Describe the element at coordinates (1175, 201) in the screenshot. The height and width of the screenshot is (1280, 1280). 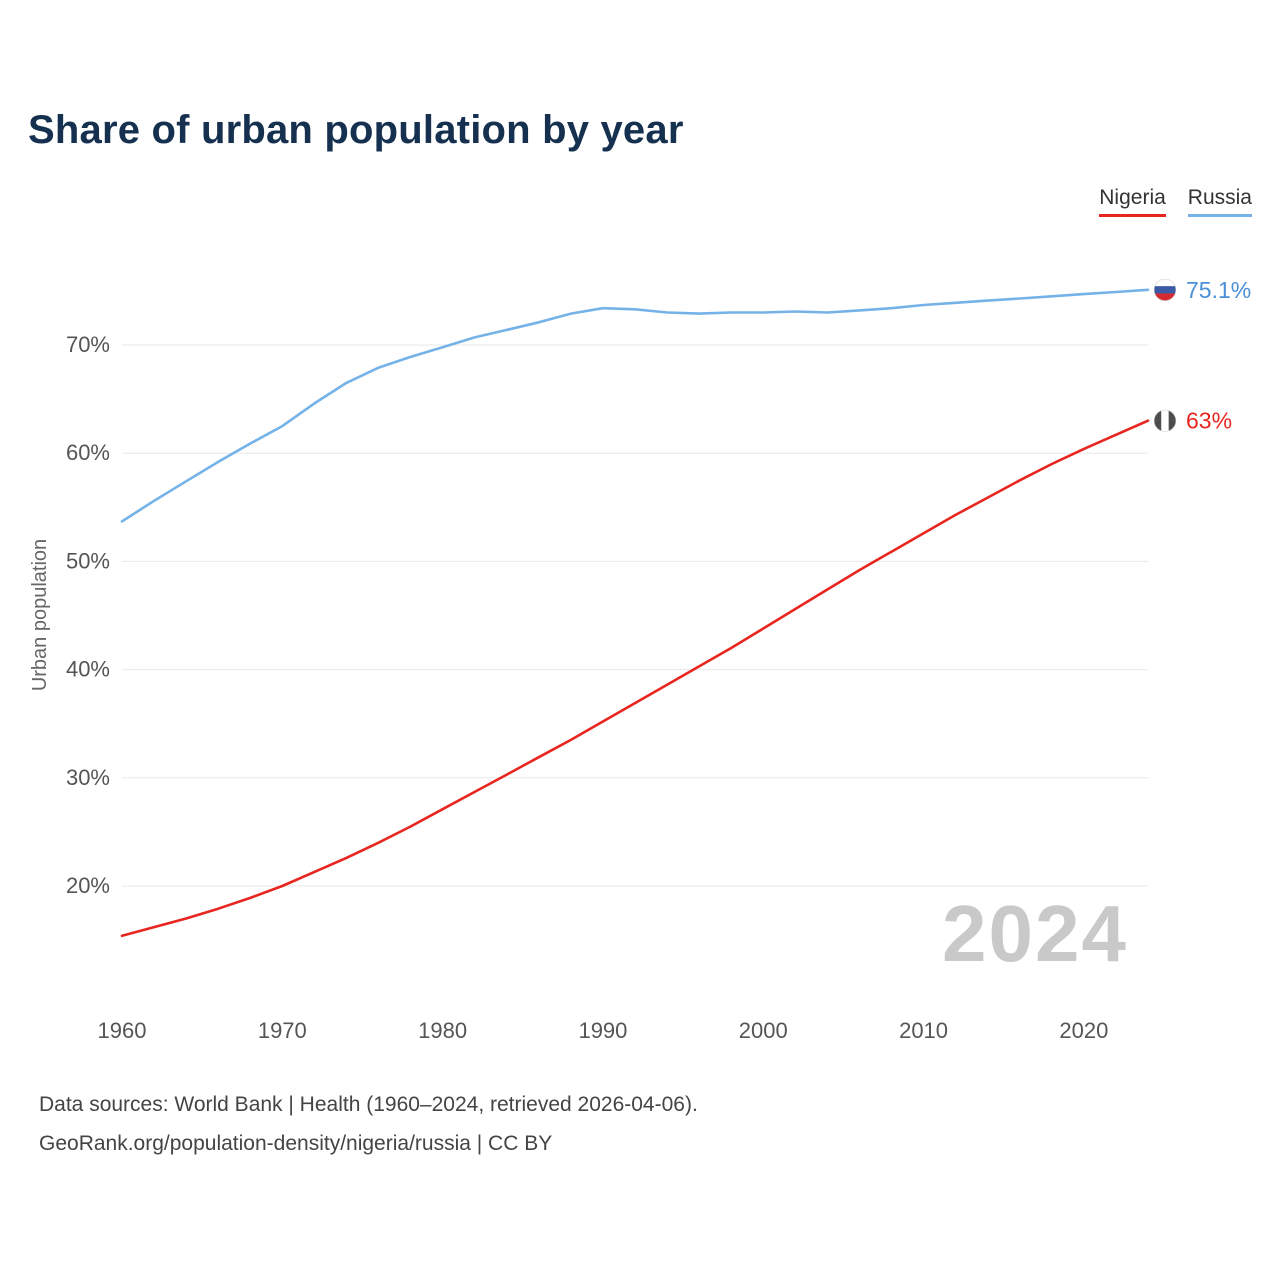
I see `chart-legend: Nigeria Russia` at that location.